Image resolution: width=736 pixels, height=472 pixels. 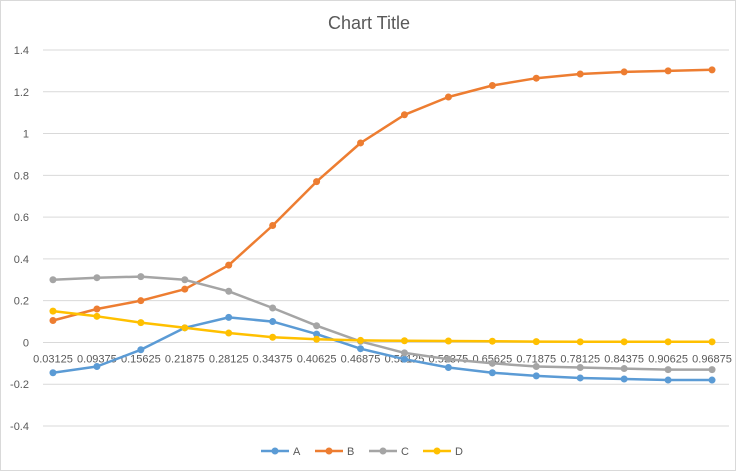 I want to click on x-tick-label: 0.46875, so click(x=361, y=359).